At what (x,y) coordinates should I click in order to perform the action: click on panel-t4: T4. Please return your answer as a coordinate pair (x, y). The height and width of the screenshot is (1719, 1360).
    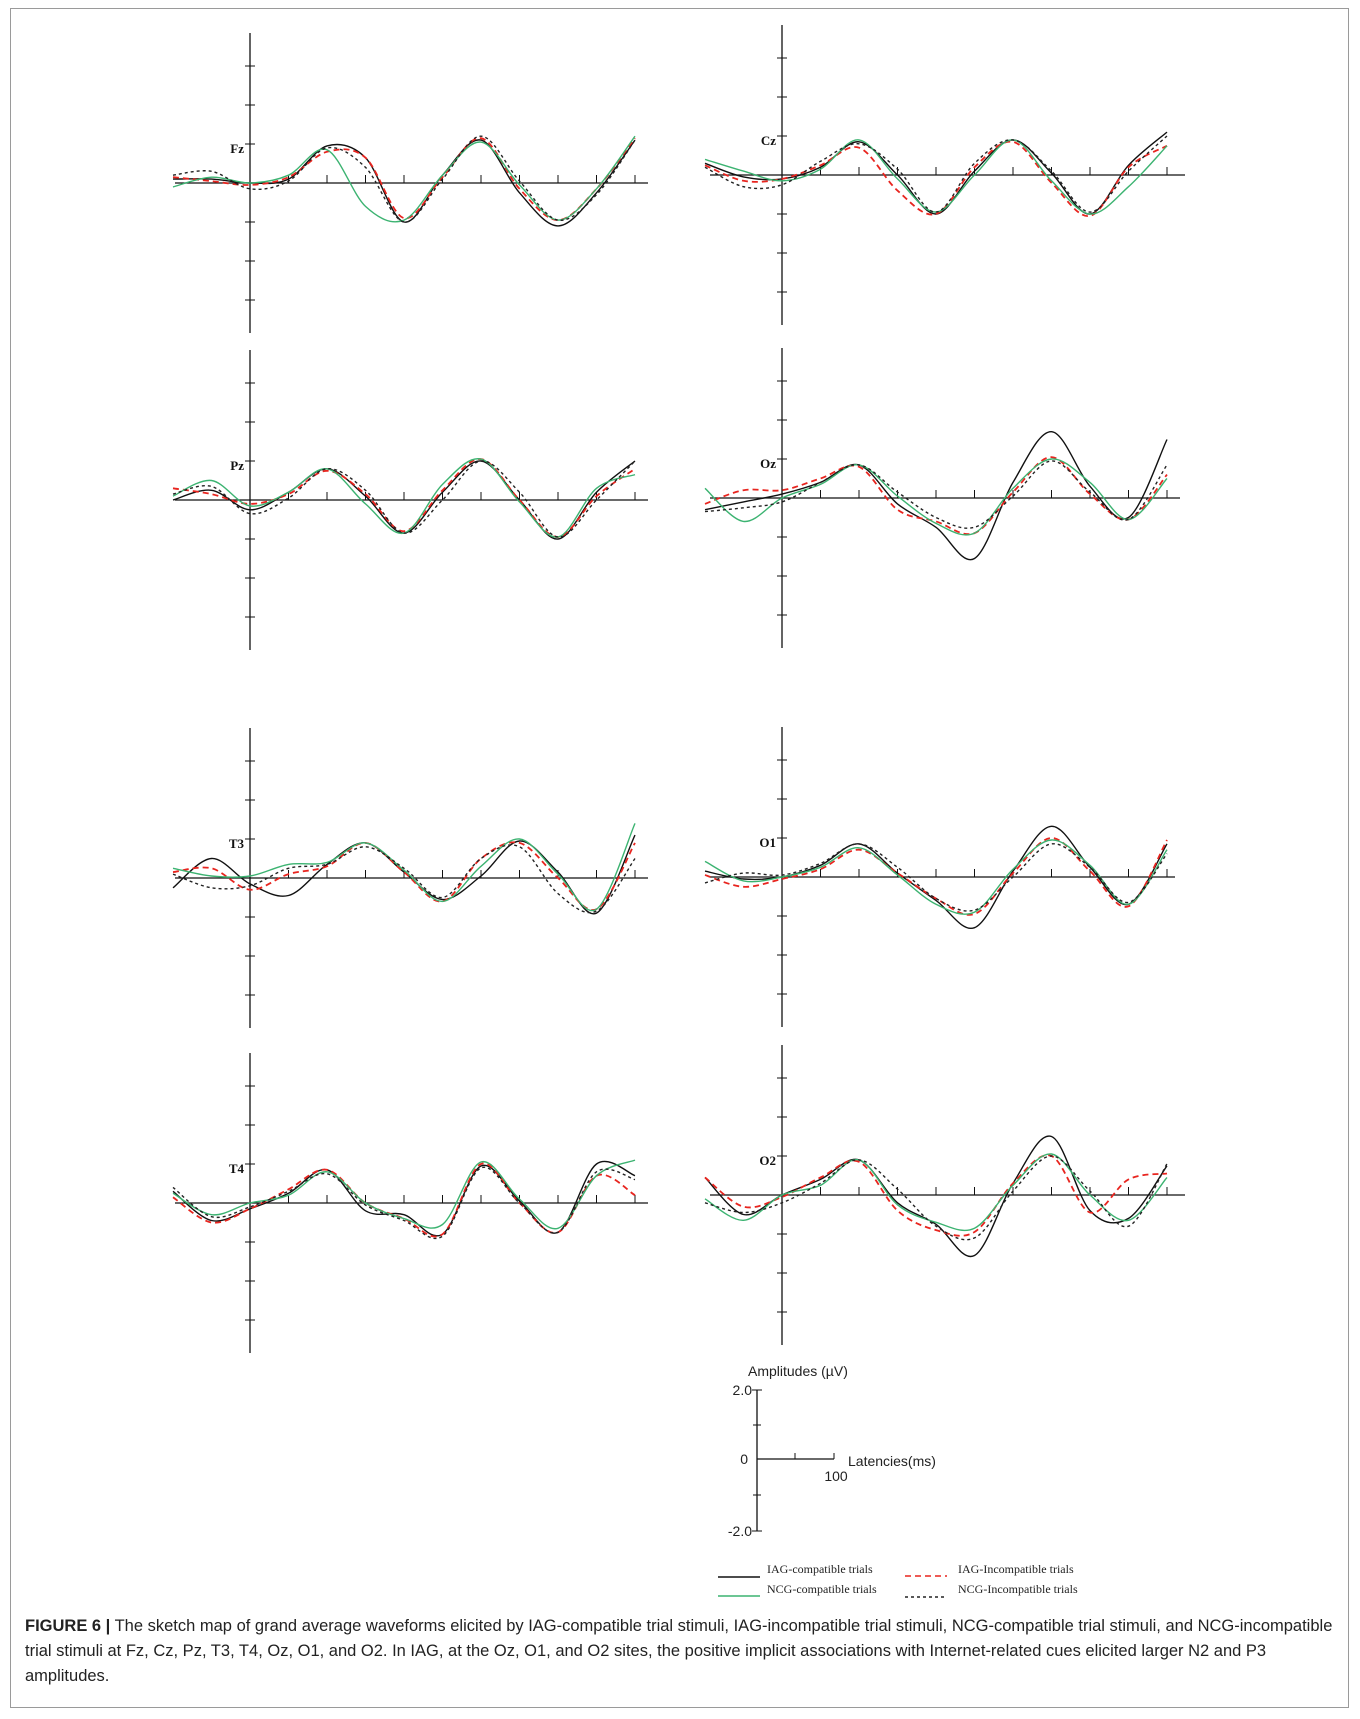
    Looking at the image, I should click on (410, 1203).